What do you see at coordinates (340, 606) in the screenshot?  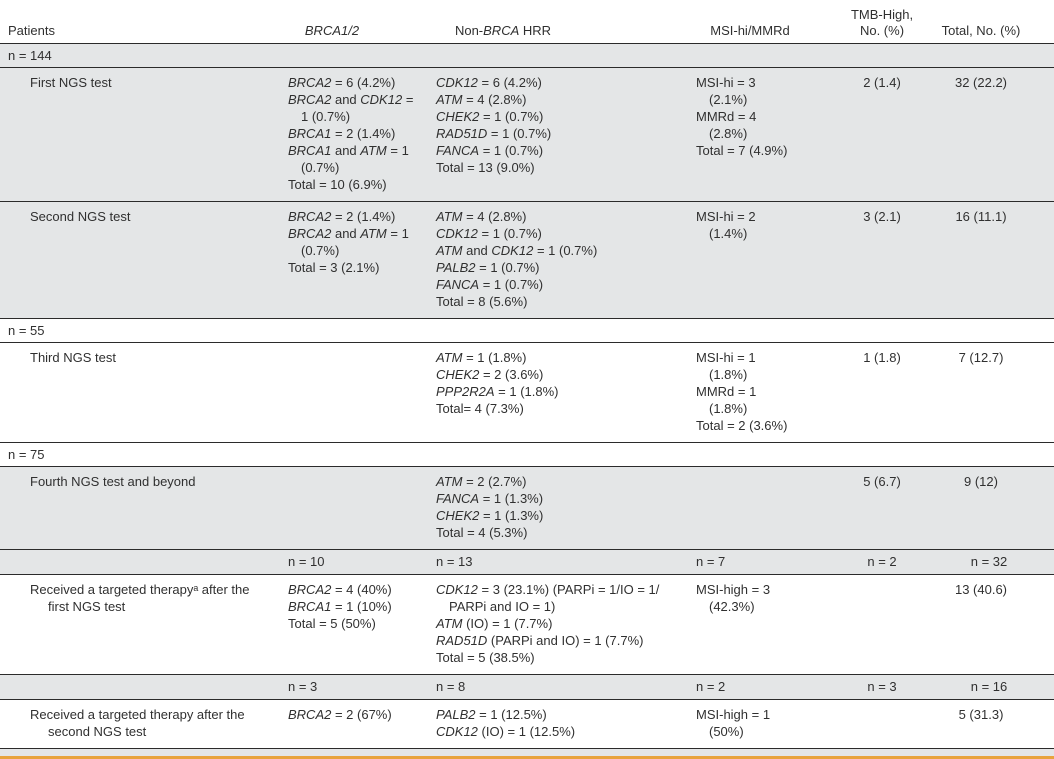 I see `cell-line: BRCA1 = 1 (10%)` at bounding box center [340, 606].